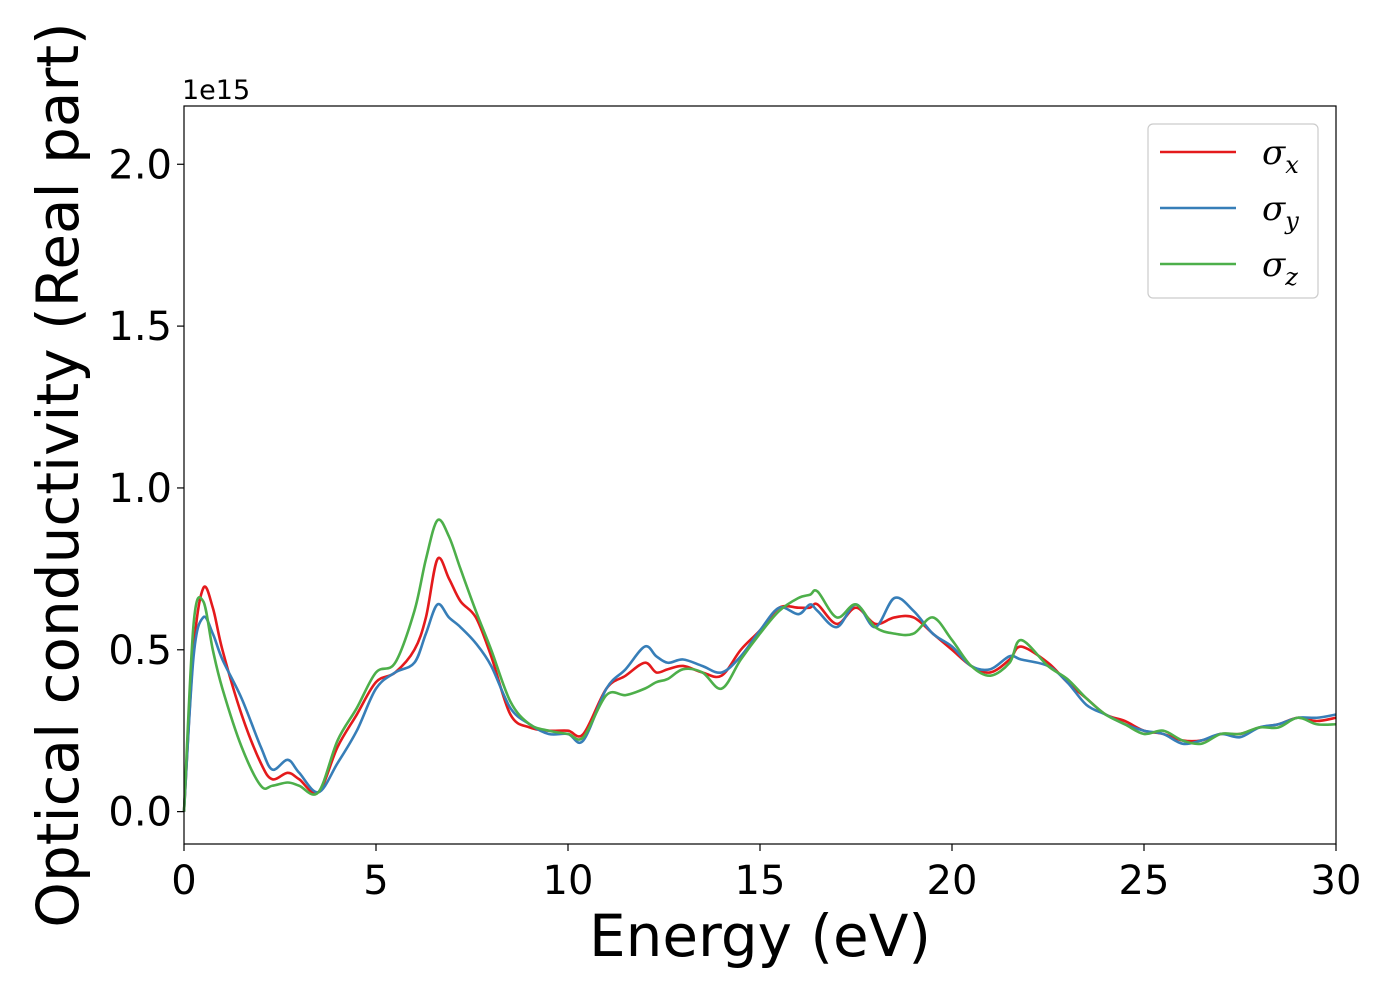  I want to click on y-axis-title: Optical conductivity (Real part), so click(58, 474).